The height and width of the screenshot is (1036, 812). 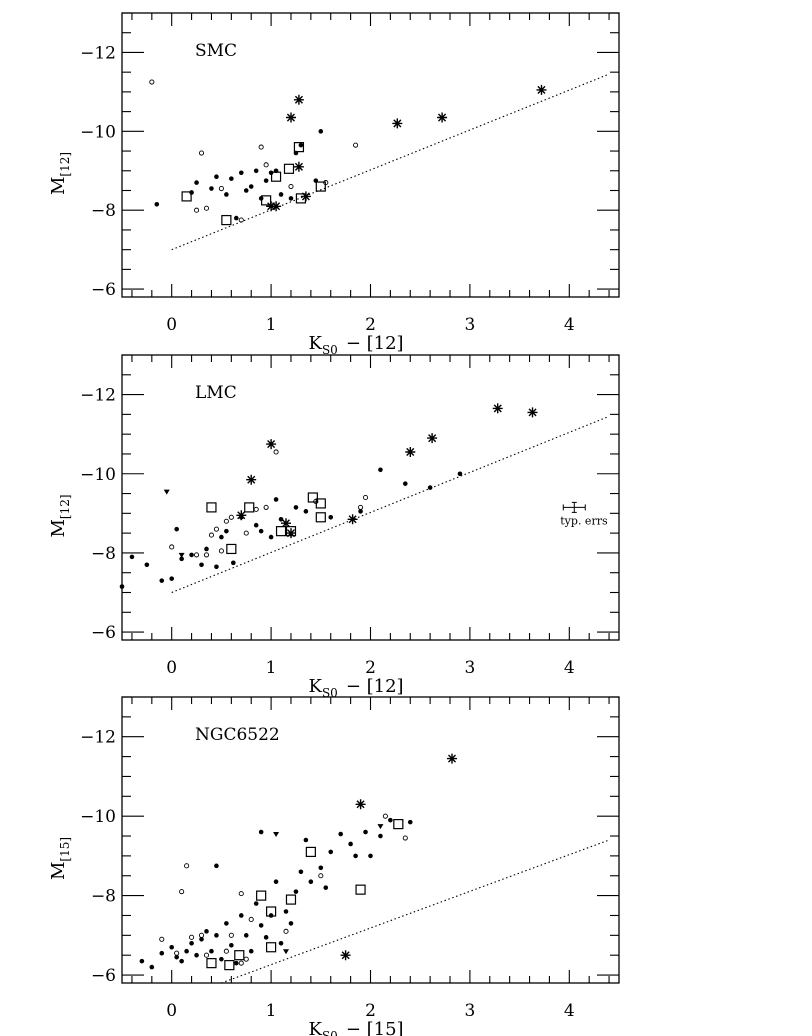 What do you see at coordinates (58, 186) in the screenshot?
I see `y-axis-label-main: M` at bounding box center [58, 186].